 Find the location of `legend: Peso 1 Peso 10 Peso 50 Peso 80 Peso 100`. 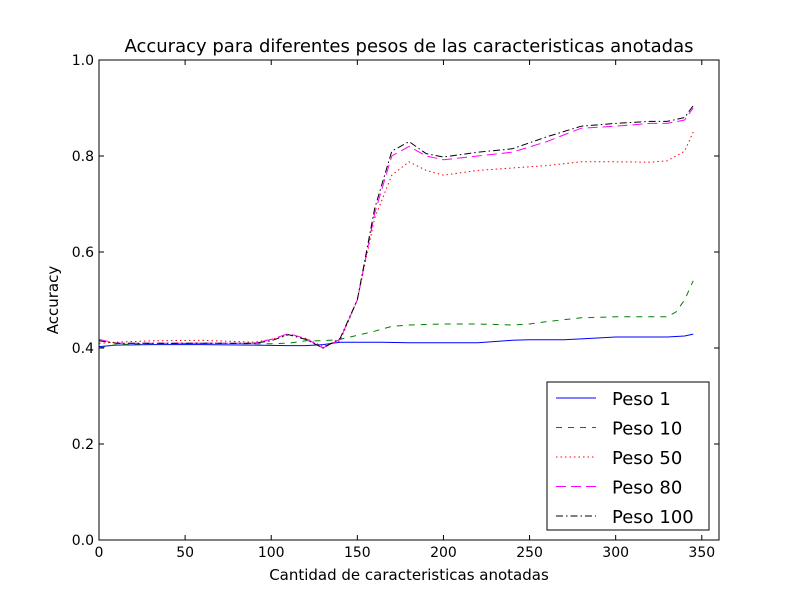

legend: Peso 1 Peso 10 Peso 50 Peso 80 Peso 100 is located at coordinates (628, 456).